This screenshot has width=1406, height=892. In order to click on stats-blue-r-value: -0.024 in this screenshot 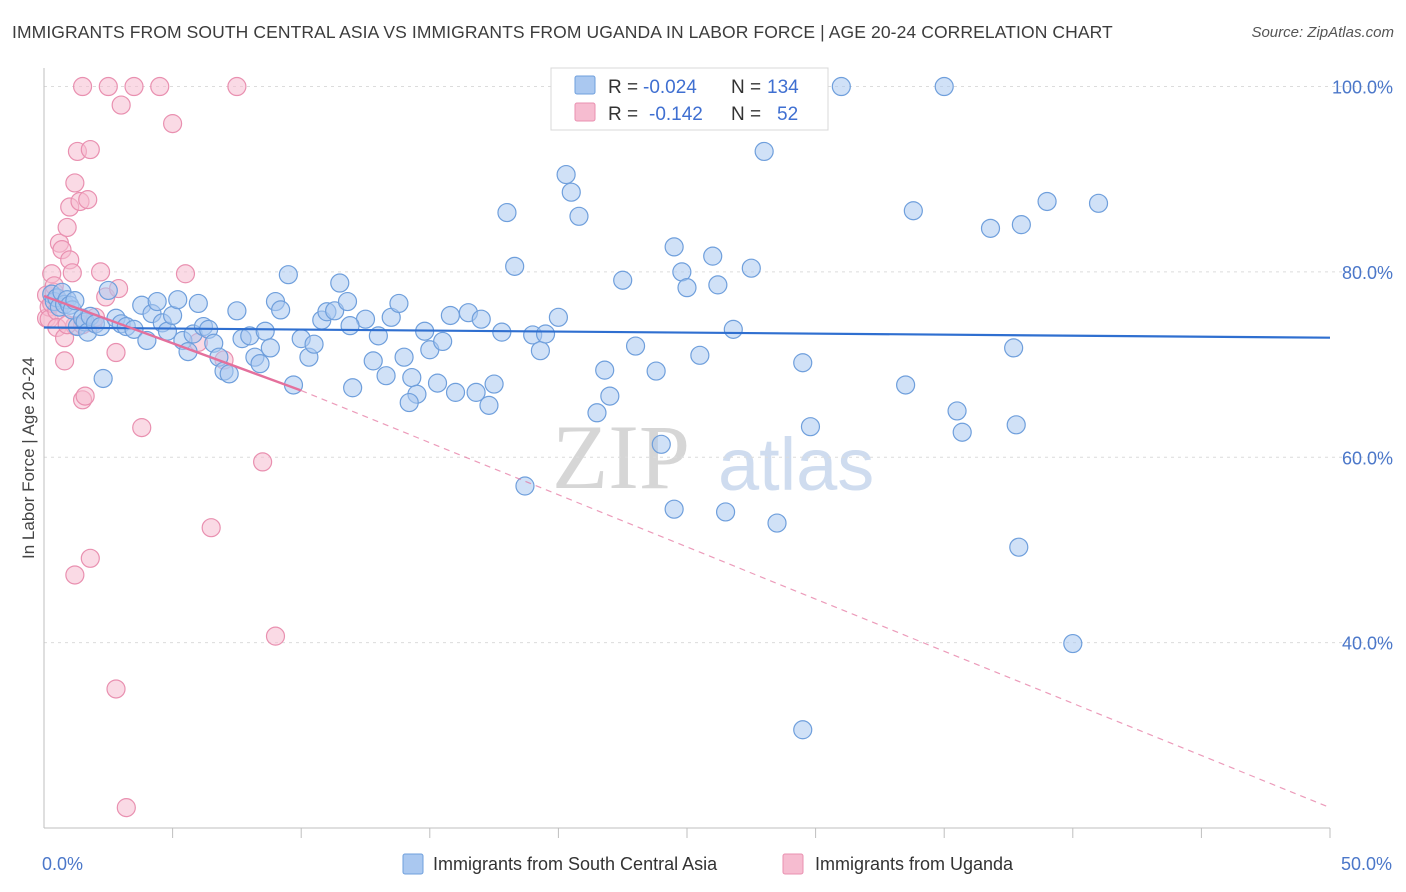, I will do `click(670, 87)`.